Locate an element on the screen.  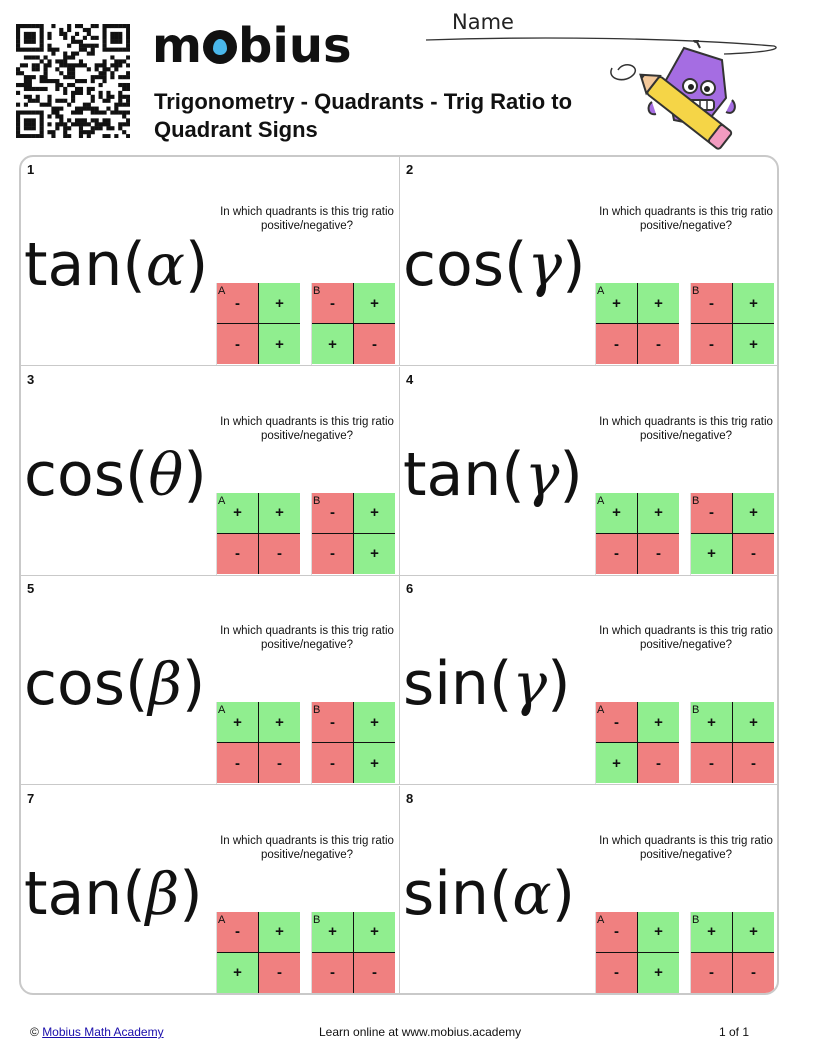
trig-expression: cos(γ) is located at coordinates (494, 265).